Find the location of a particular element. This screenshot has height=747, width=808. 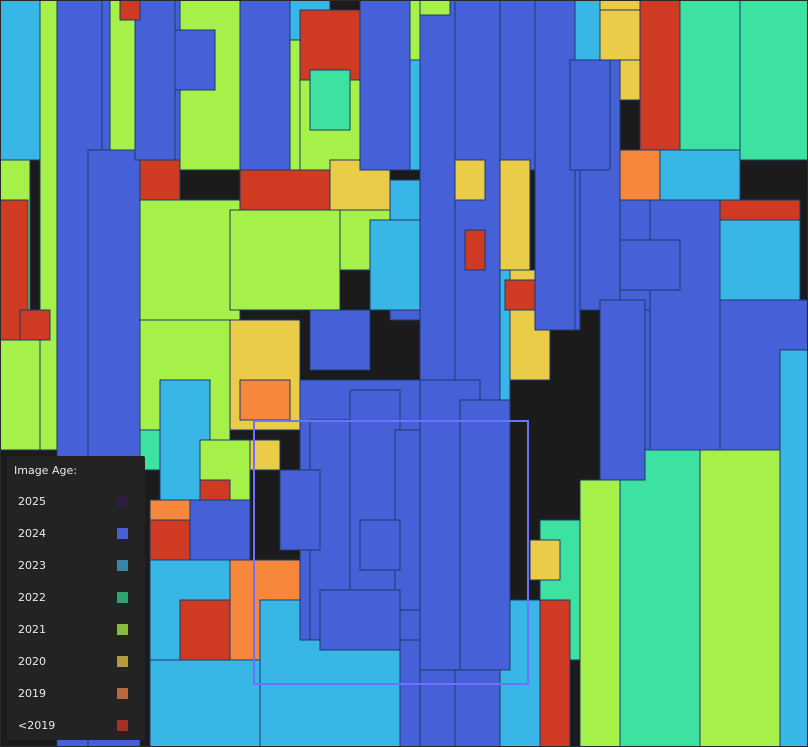

legend-label: 2022 is located at coordinates (32, 597).